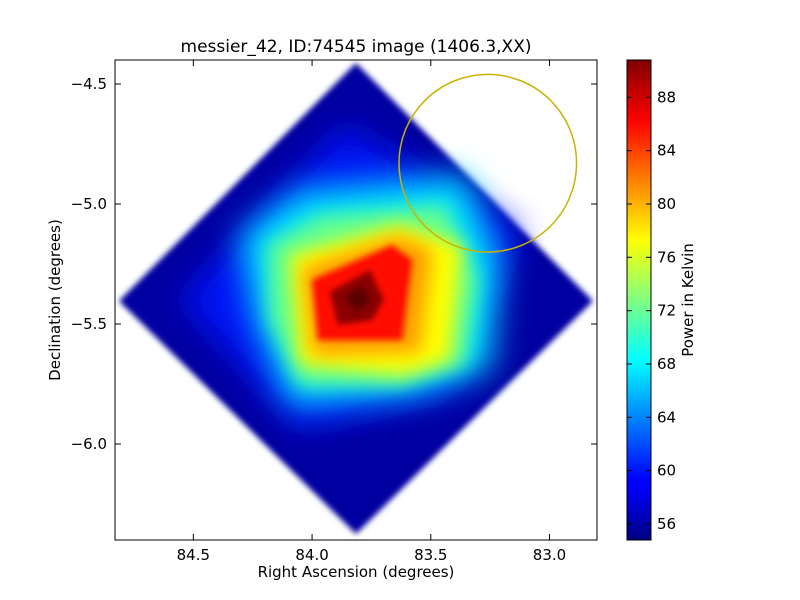 The image size is (800, 600). What do you see at coordinates (549, 555) in the screenshot?
I see `x-tick-label: 83.0` at bounding box center [549, 555].